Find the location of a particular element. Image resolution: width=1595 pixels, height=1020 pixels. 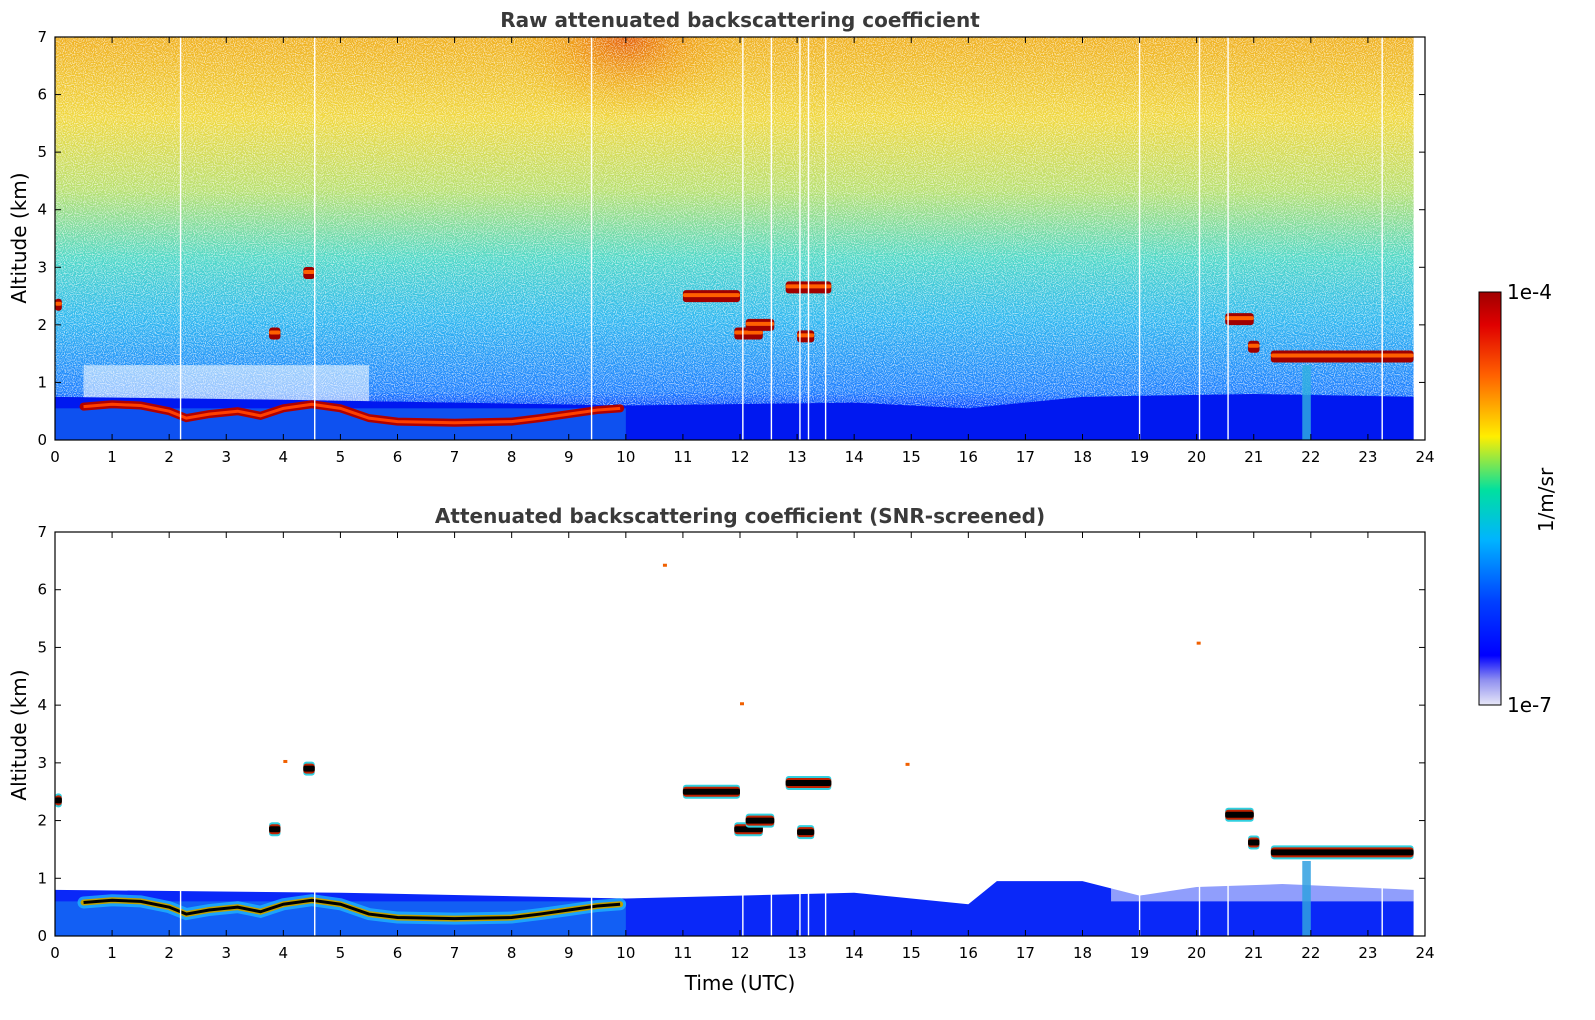

low-signal-zone is located at coordinates (226, 384).